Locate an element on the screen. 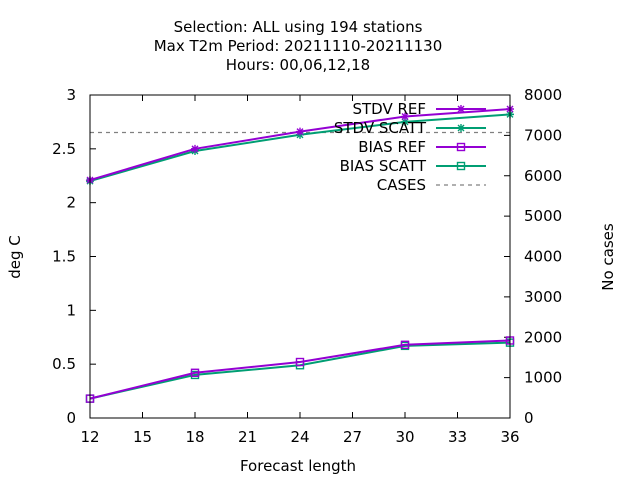  x-axis-label: Forecast length is located at coordinates (298, 466).